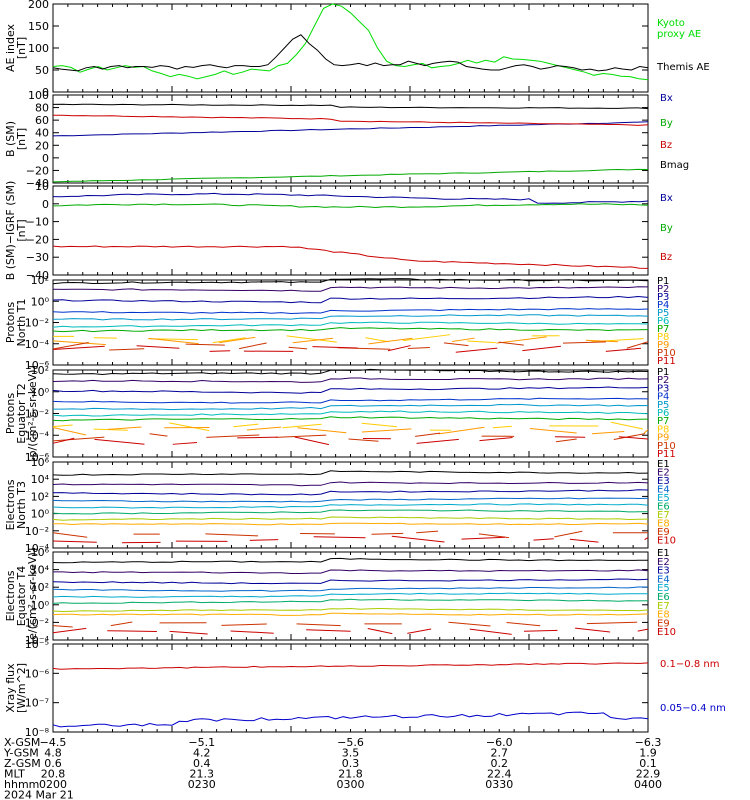 This screenshot has width=750, height=800. Describe the element at coordinates (648, 784) in the screenshot. I see `ephemeris-value: 0400` at that location.